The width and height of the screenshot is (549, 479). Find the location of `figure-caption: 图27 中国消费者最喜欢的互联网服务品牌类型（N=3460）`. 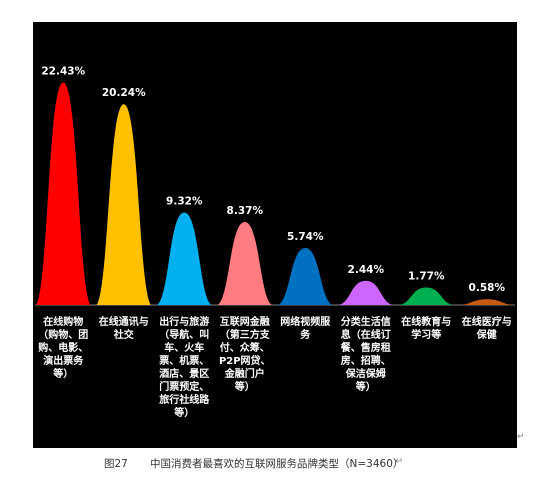

figure-caption: 图27 中国消费者最喜欢的互联网服务品牌类型（N=3460） is located at coordinates (274, 465).